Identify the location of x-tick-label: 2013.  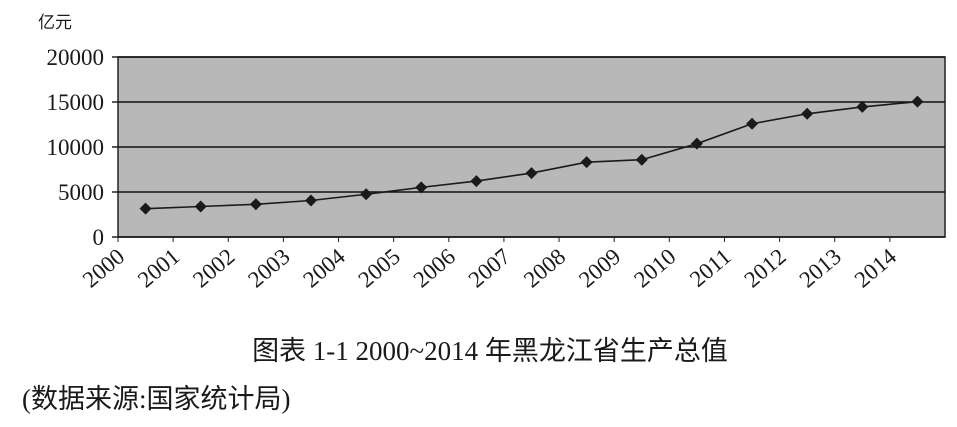
(820, 268).